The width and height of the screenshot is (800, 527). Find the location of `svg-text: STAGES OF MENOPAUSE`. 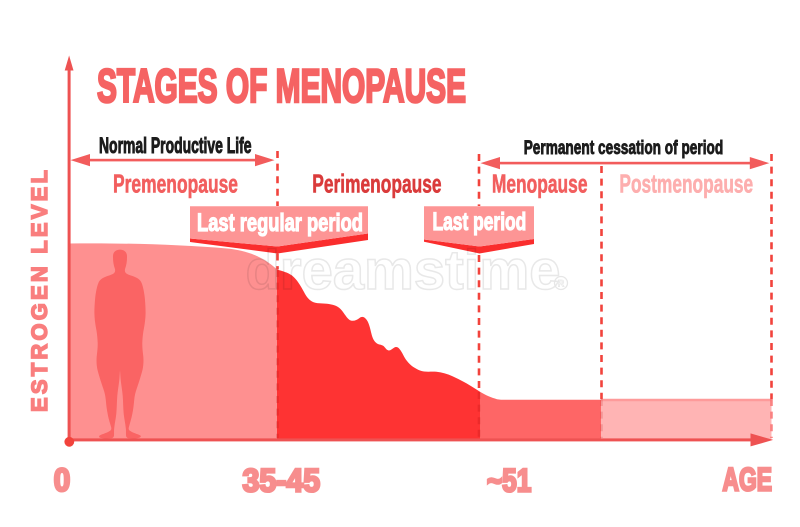

svg-text: STAGES OF MENOPAUSE is located at coordinates (281, 86).